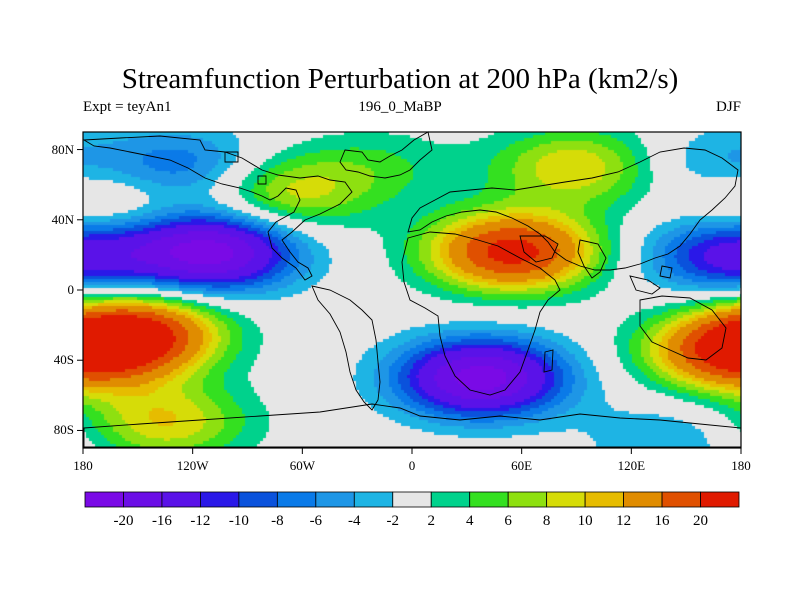 This screenshot has height=600, width=800. Describe the element at coordinates (393, 521) in the screenshot. I see `colorbar-label: -2` at that location.